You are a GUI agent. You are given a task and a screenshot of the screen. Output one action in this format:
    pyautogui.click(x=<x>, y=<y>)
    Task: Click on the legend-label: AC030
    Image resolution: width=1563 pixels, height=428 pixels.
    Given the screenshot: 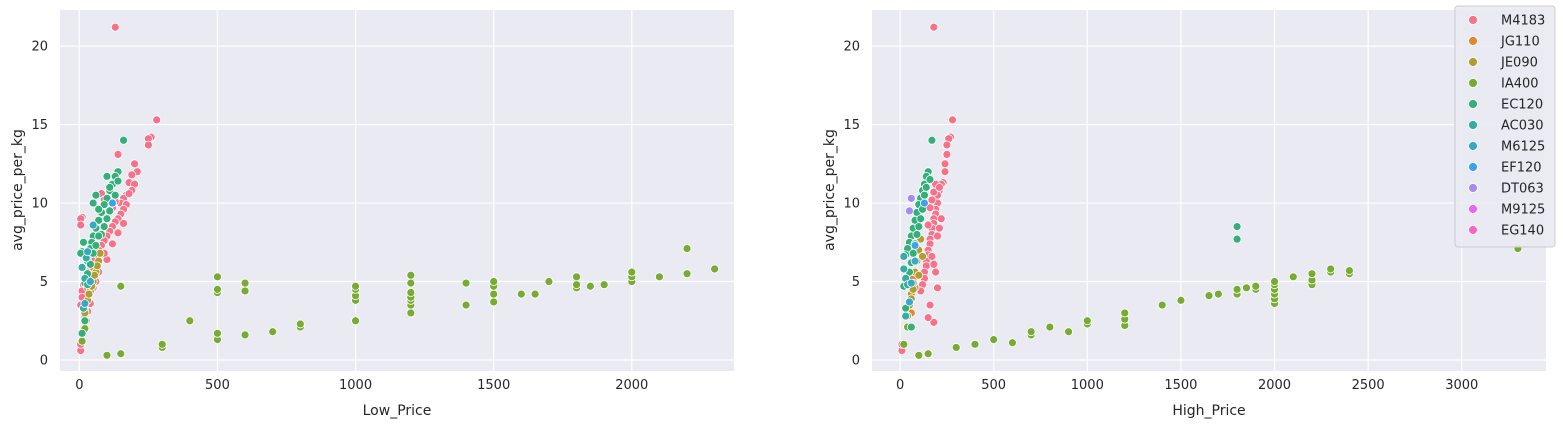 What is the action you would take?
    pyautogui.click(x=1522, y=126)
    